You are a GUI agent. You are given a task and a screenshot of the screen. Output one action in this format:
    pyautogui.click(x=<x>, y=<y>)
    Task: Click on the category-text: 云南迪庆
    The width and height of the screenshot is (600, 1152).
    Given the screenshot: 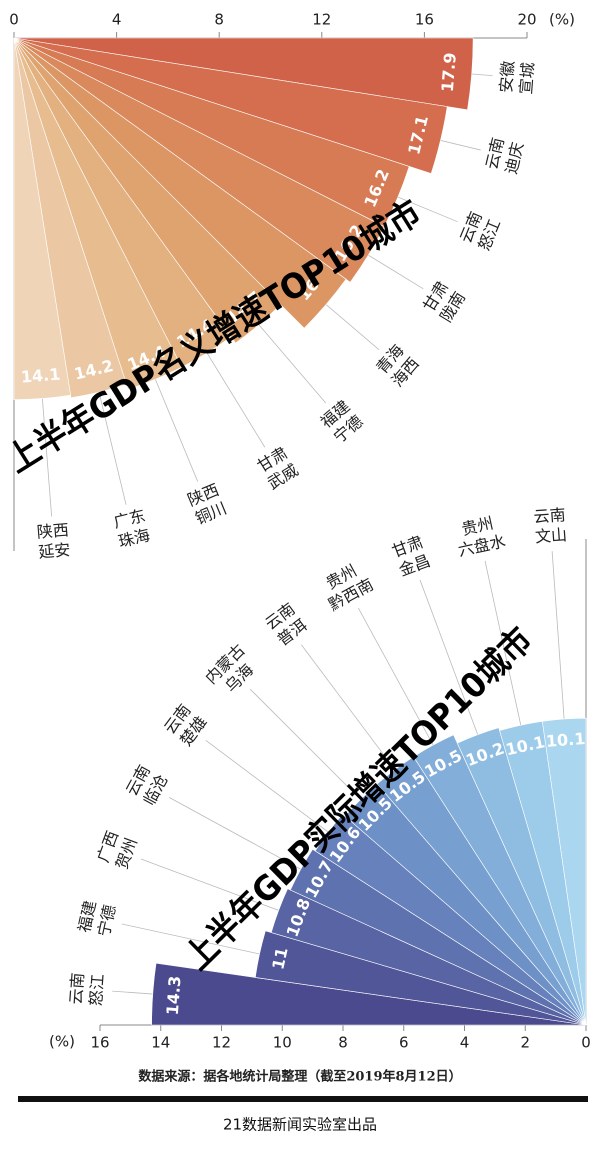 What is the action you would take?
    pyautogui.click(x=503, y=156)
    